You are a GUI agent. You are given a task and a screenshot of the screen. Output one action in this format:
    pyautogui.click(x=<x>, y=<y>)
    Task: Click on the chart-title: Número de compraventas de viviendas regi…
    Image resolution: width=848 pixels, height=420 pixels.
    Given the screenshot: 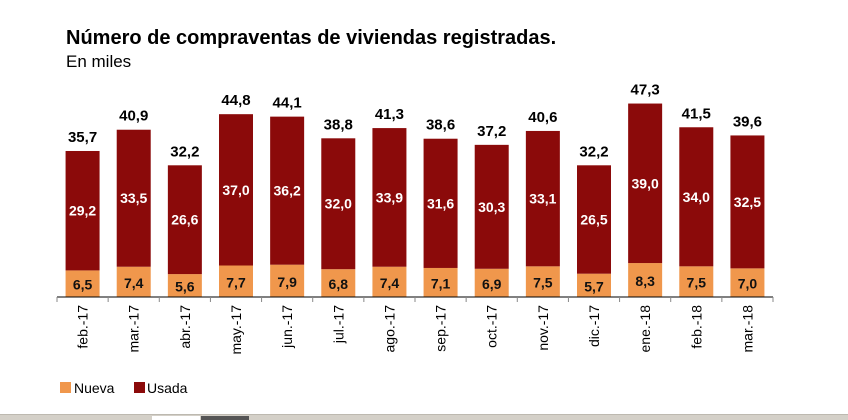 What is the action you would take?
    pyautogui.click(x=311, y=38)
    